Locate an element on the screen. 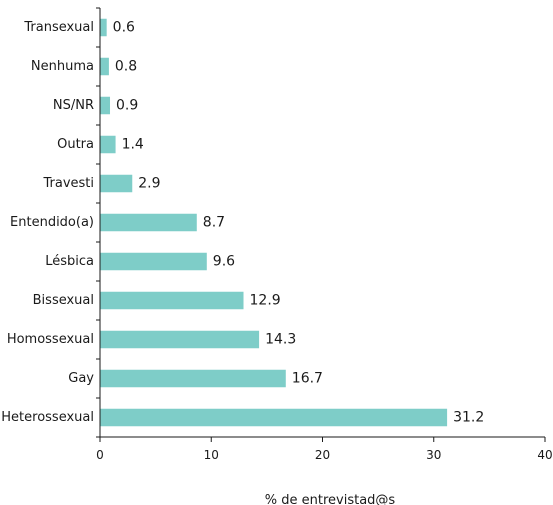 This screenshot has width=553, height=505. x-axis-title: % de entrevistad@s is located at coordinates (330, 499).